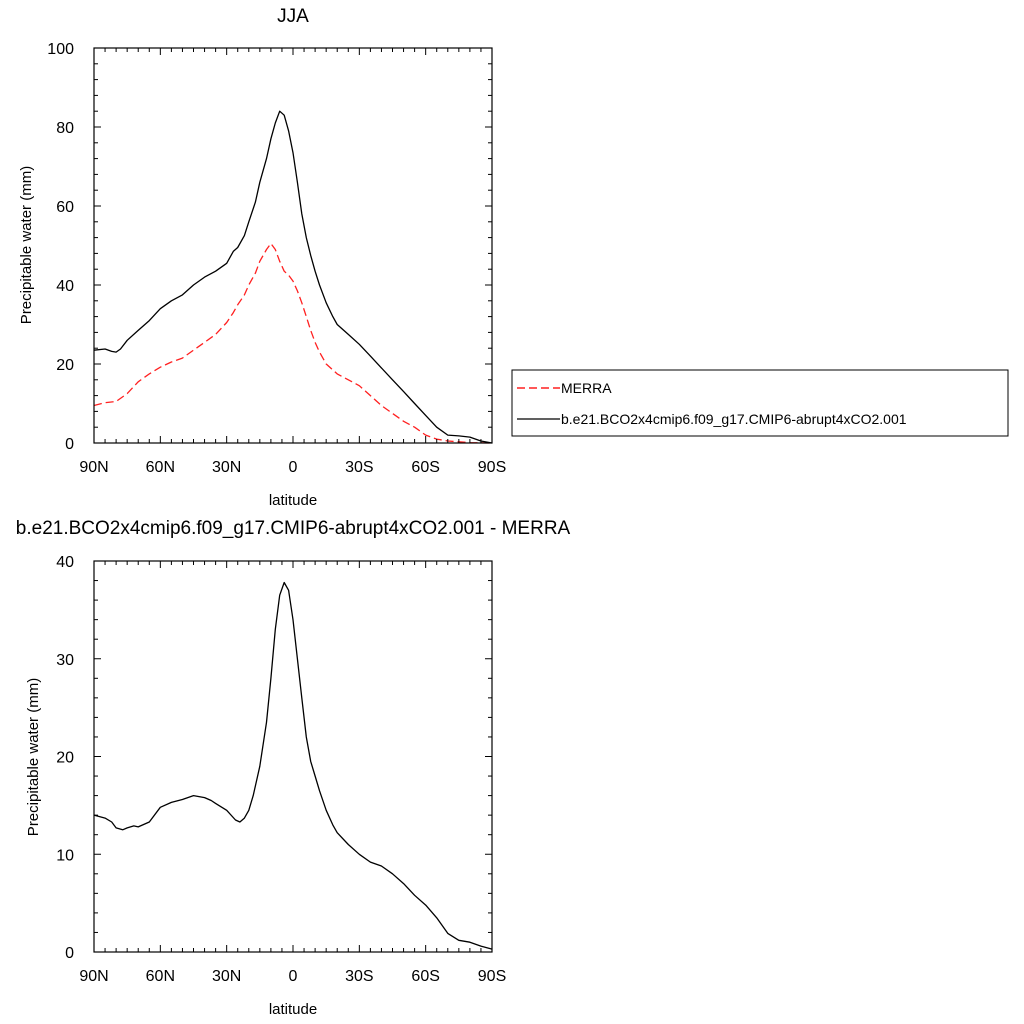  What do you see at coordinates (65, 207) in the screenshot?
I see `top-y-tick-label: 60` at bounding box center [65, 207].